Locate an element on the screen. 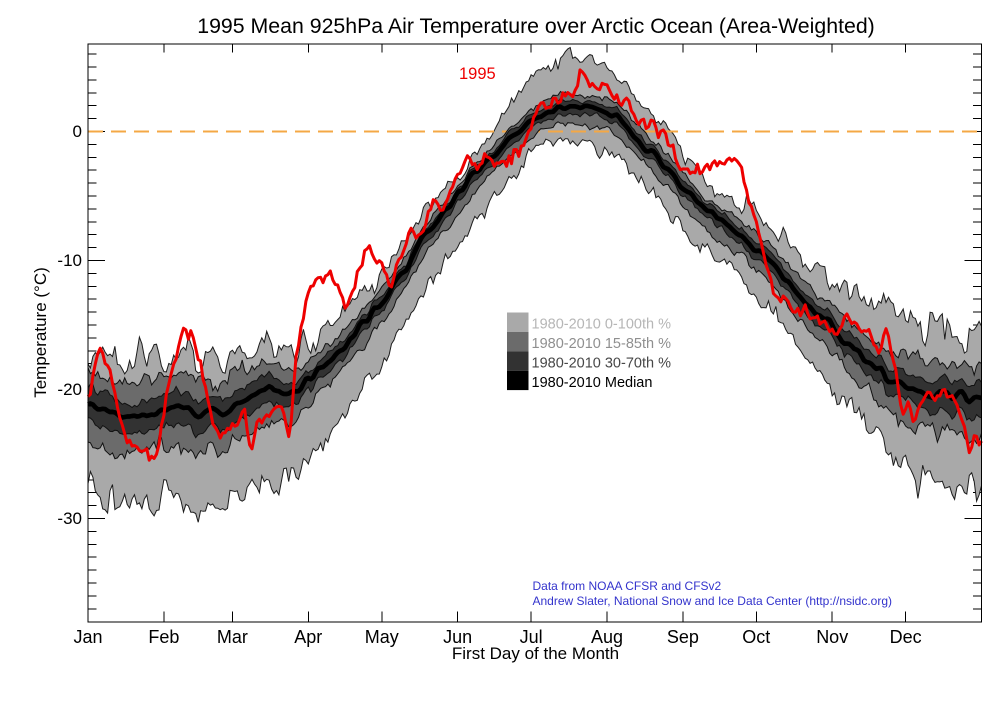 The height and width of the screenshot is (725, 1008). svg-text: Nov is located at coordinates (832, 637).